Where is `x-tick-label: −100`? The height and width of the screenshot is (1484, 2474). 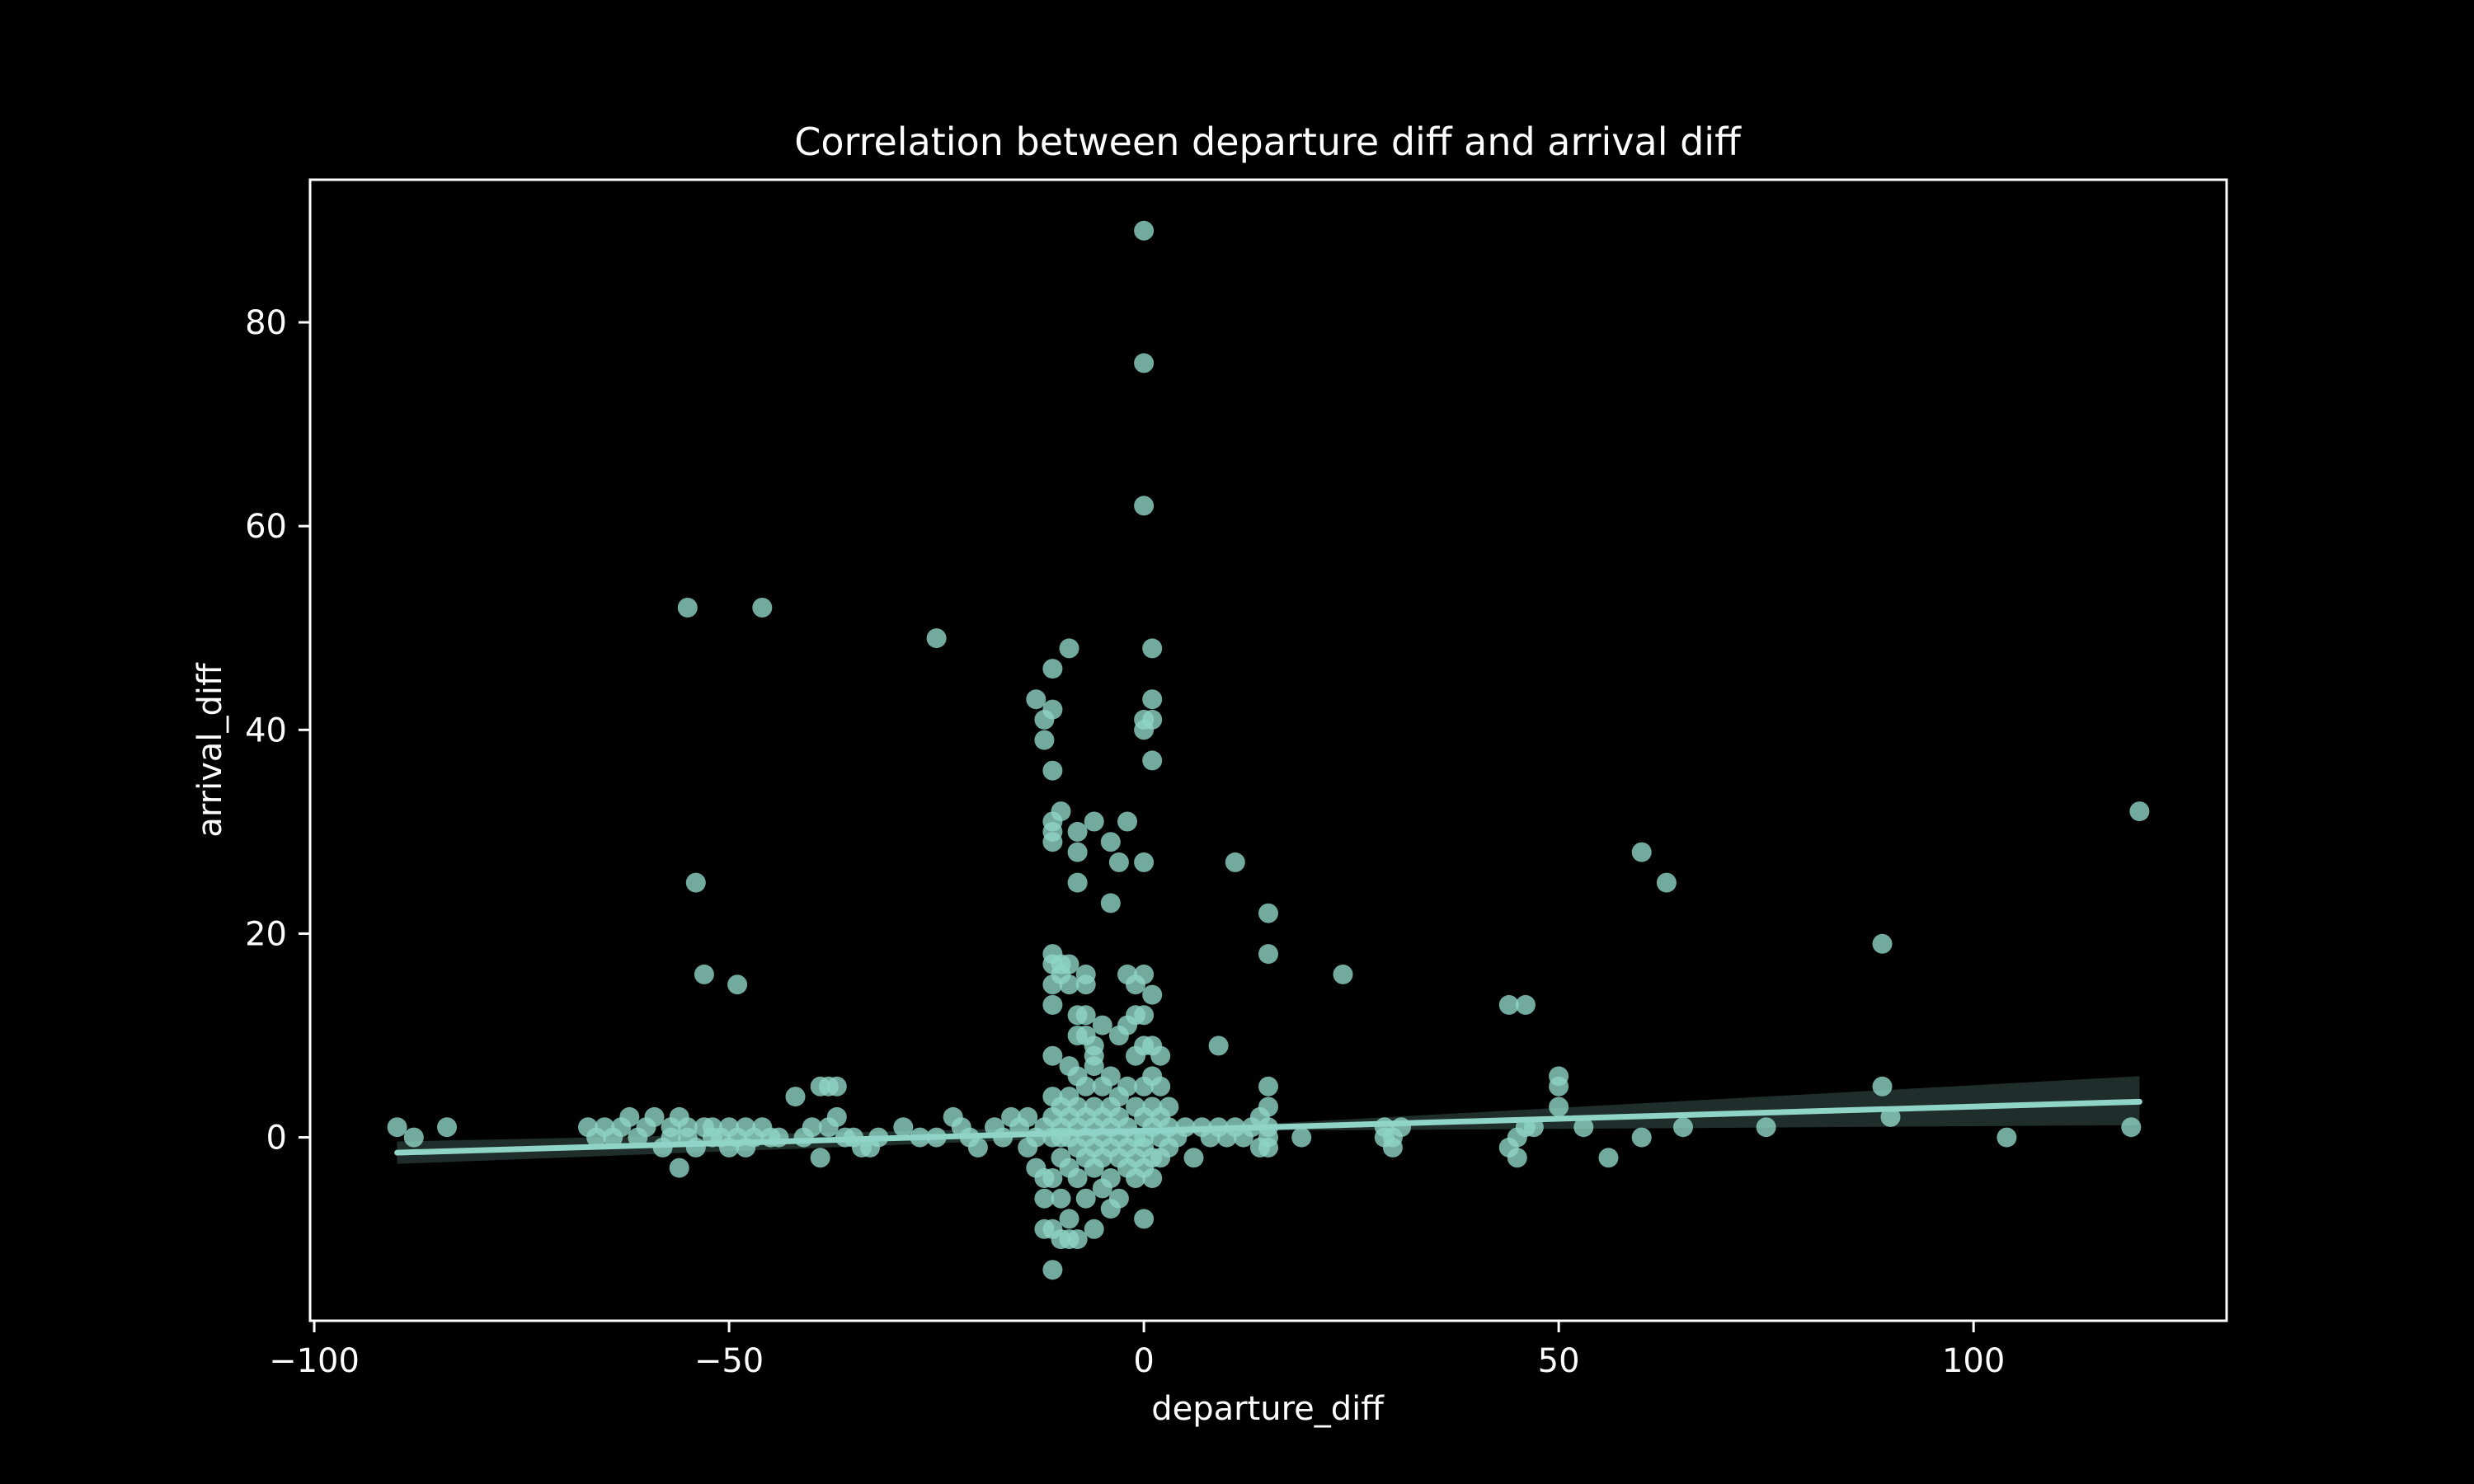 x-tick-label: −100 is located at coordinates (314, 1361).